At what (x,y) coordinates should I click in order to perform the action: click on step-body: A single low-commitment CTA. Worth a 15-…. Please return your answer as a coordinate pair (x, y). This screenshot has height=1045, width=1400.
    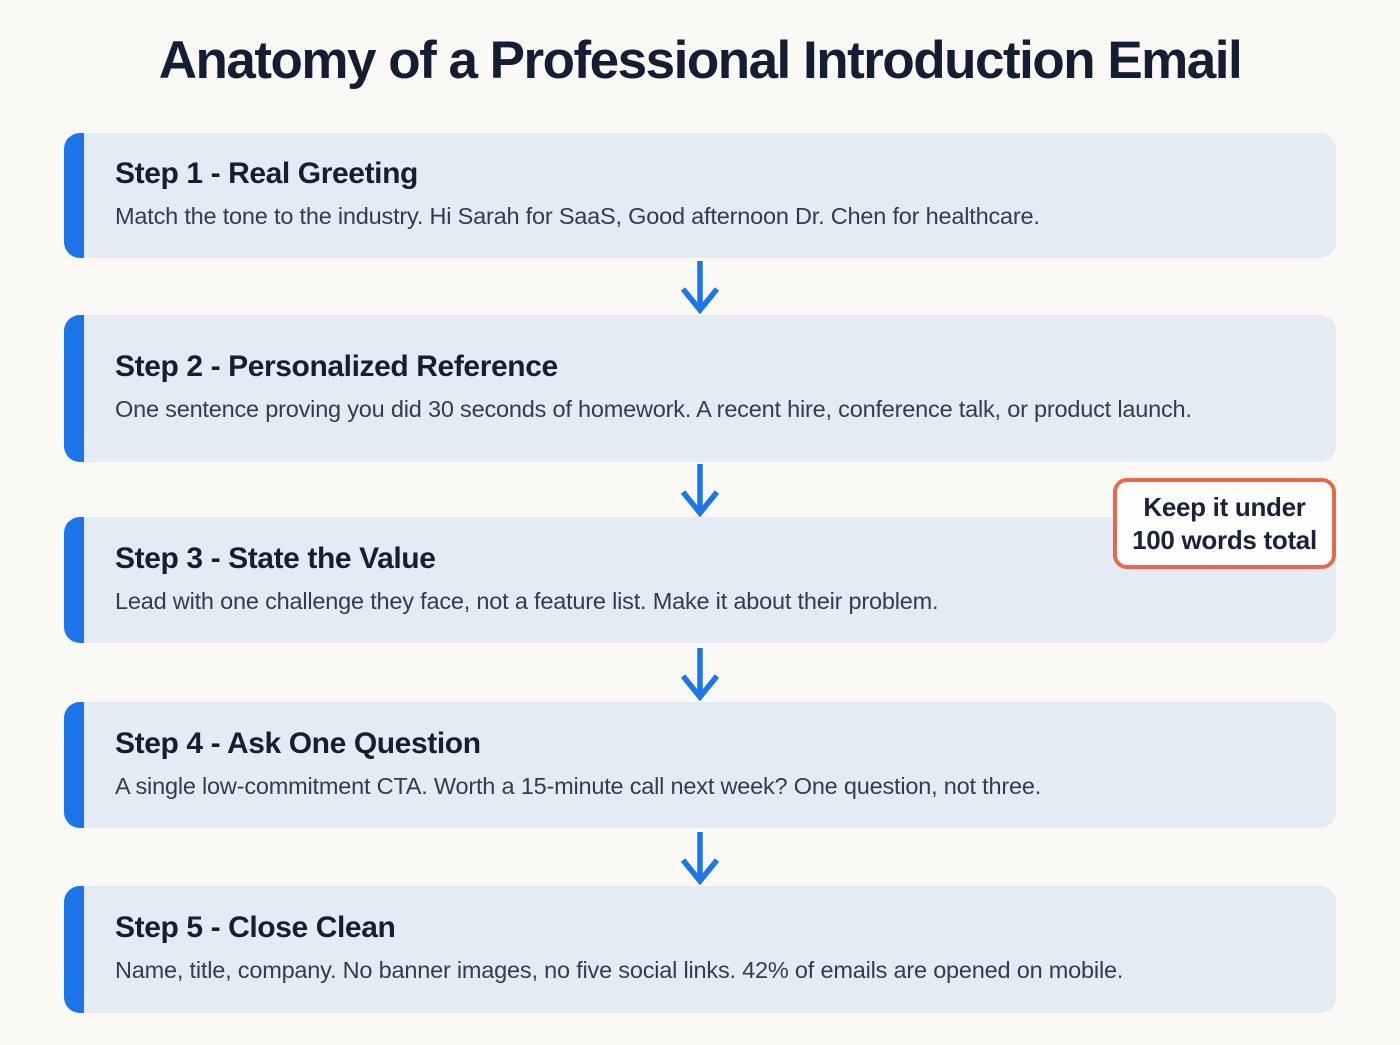
    Looking at the image, I should click on (578, 785).